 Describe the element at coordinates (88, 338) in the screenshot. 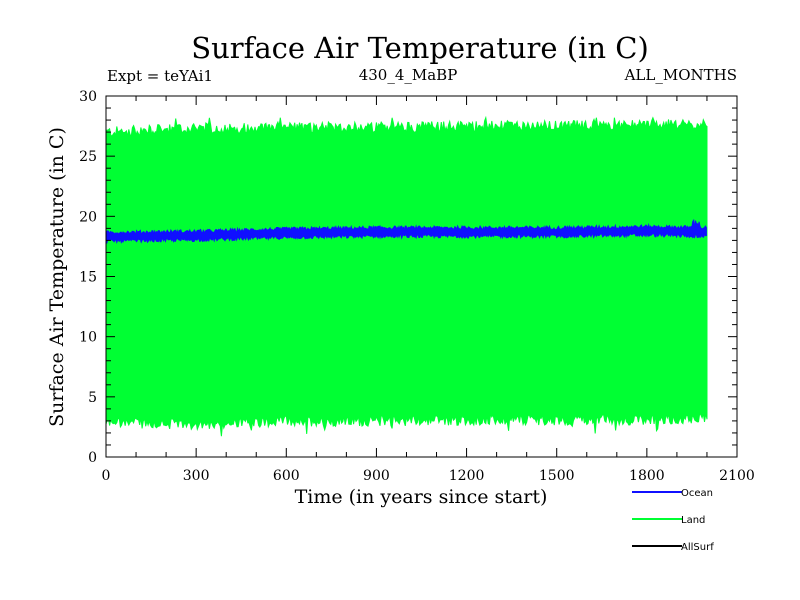

I see `y-tick-label: 10` at that location.